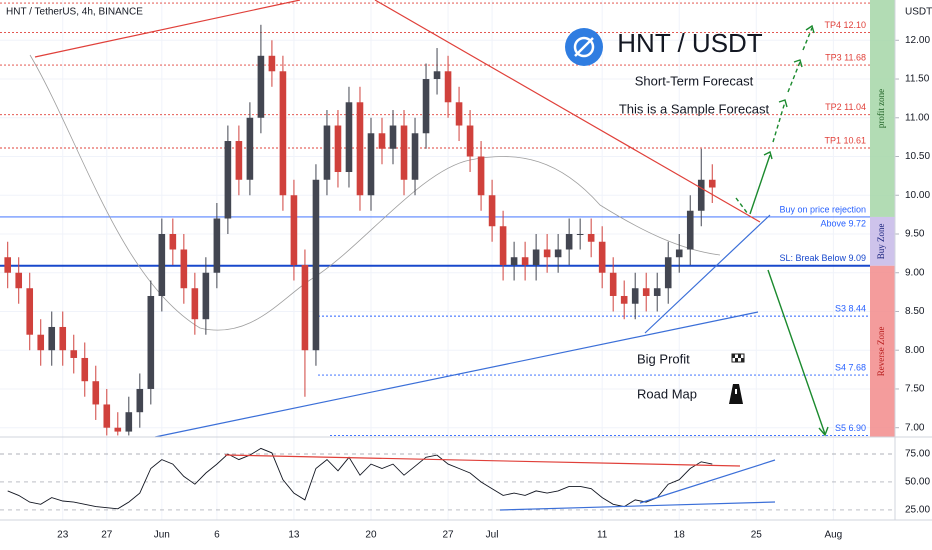 The image size is (932, 550). What do you see at coordinates (360, 478) in the screenshot?
I see `rsi-line` at bounding box center [360, 478].